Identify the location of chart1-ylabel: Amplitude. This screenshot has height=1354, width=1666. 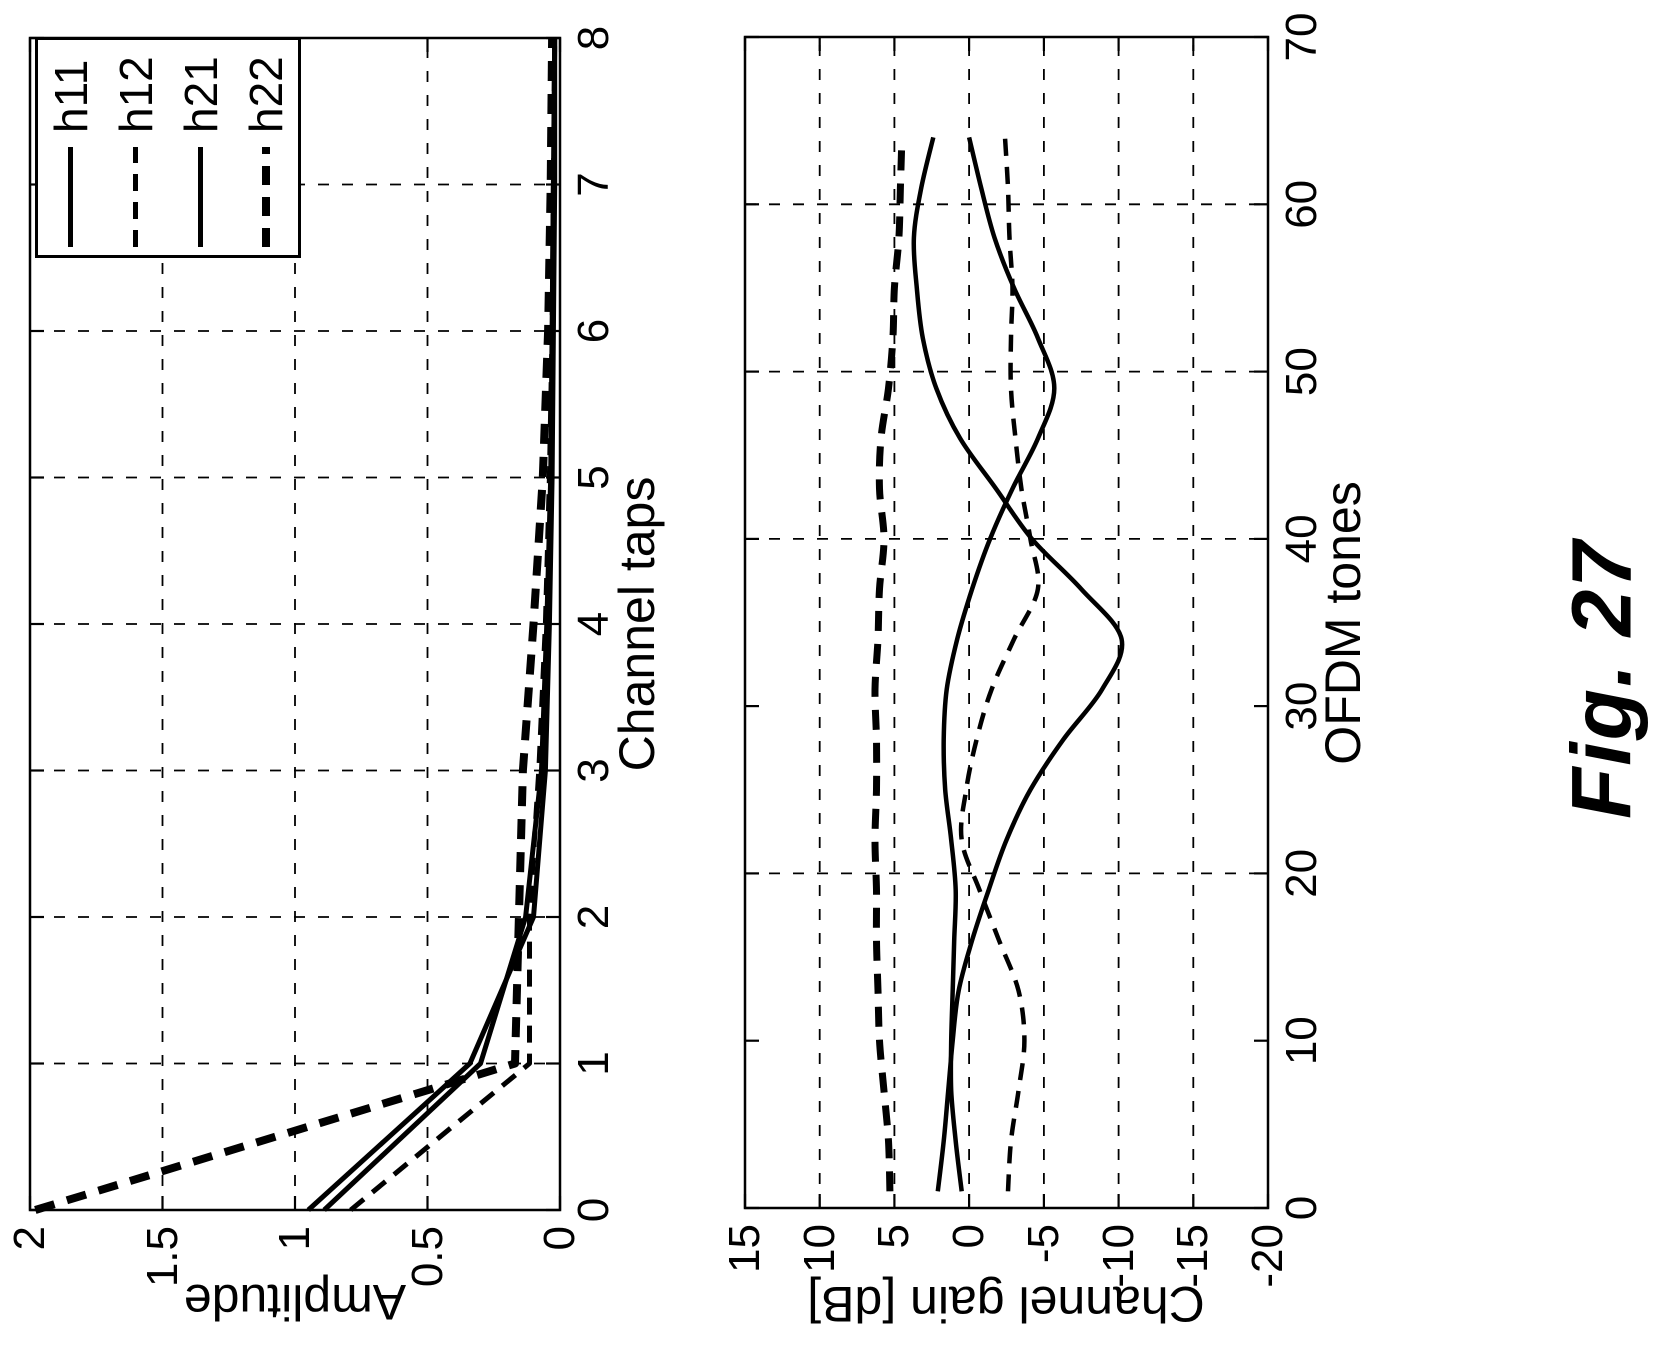
(295, 1302).